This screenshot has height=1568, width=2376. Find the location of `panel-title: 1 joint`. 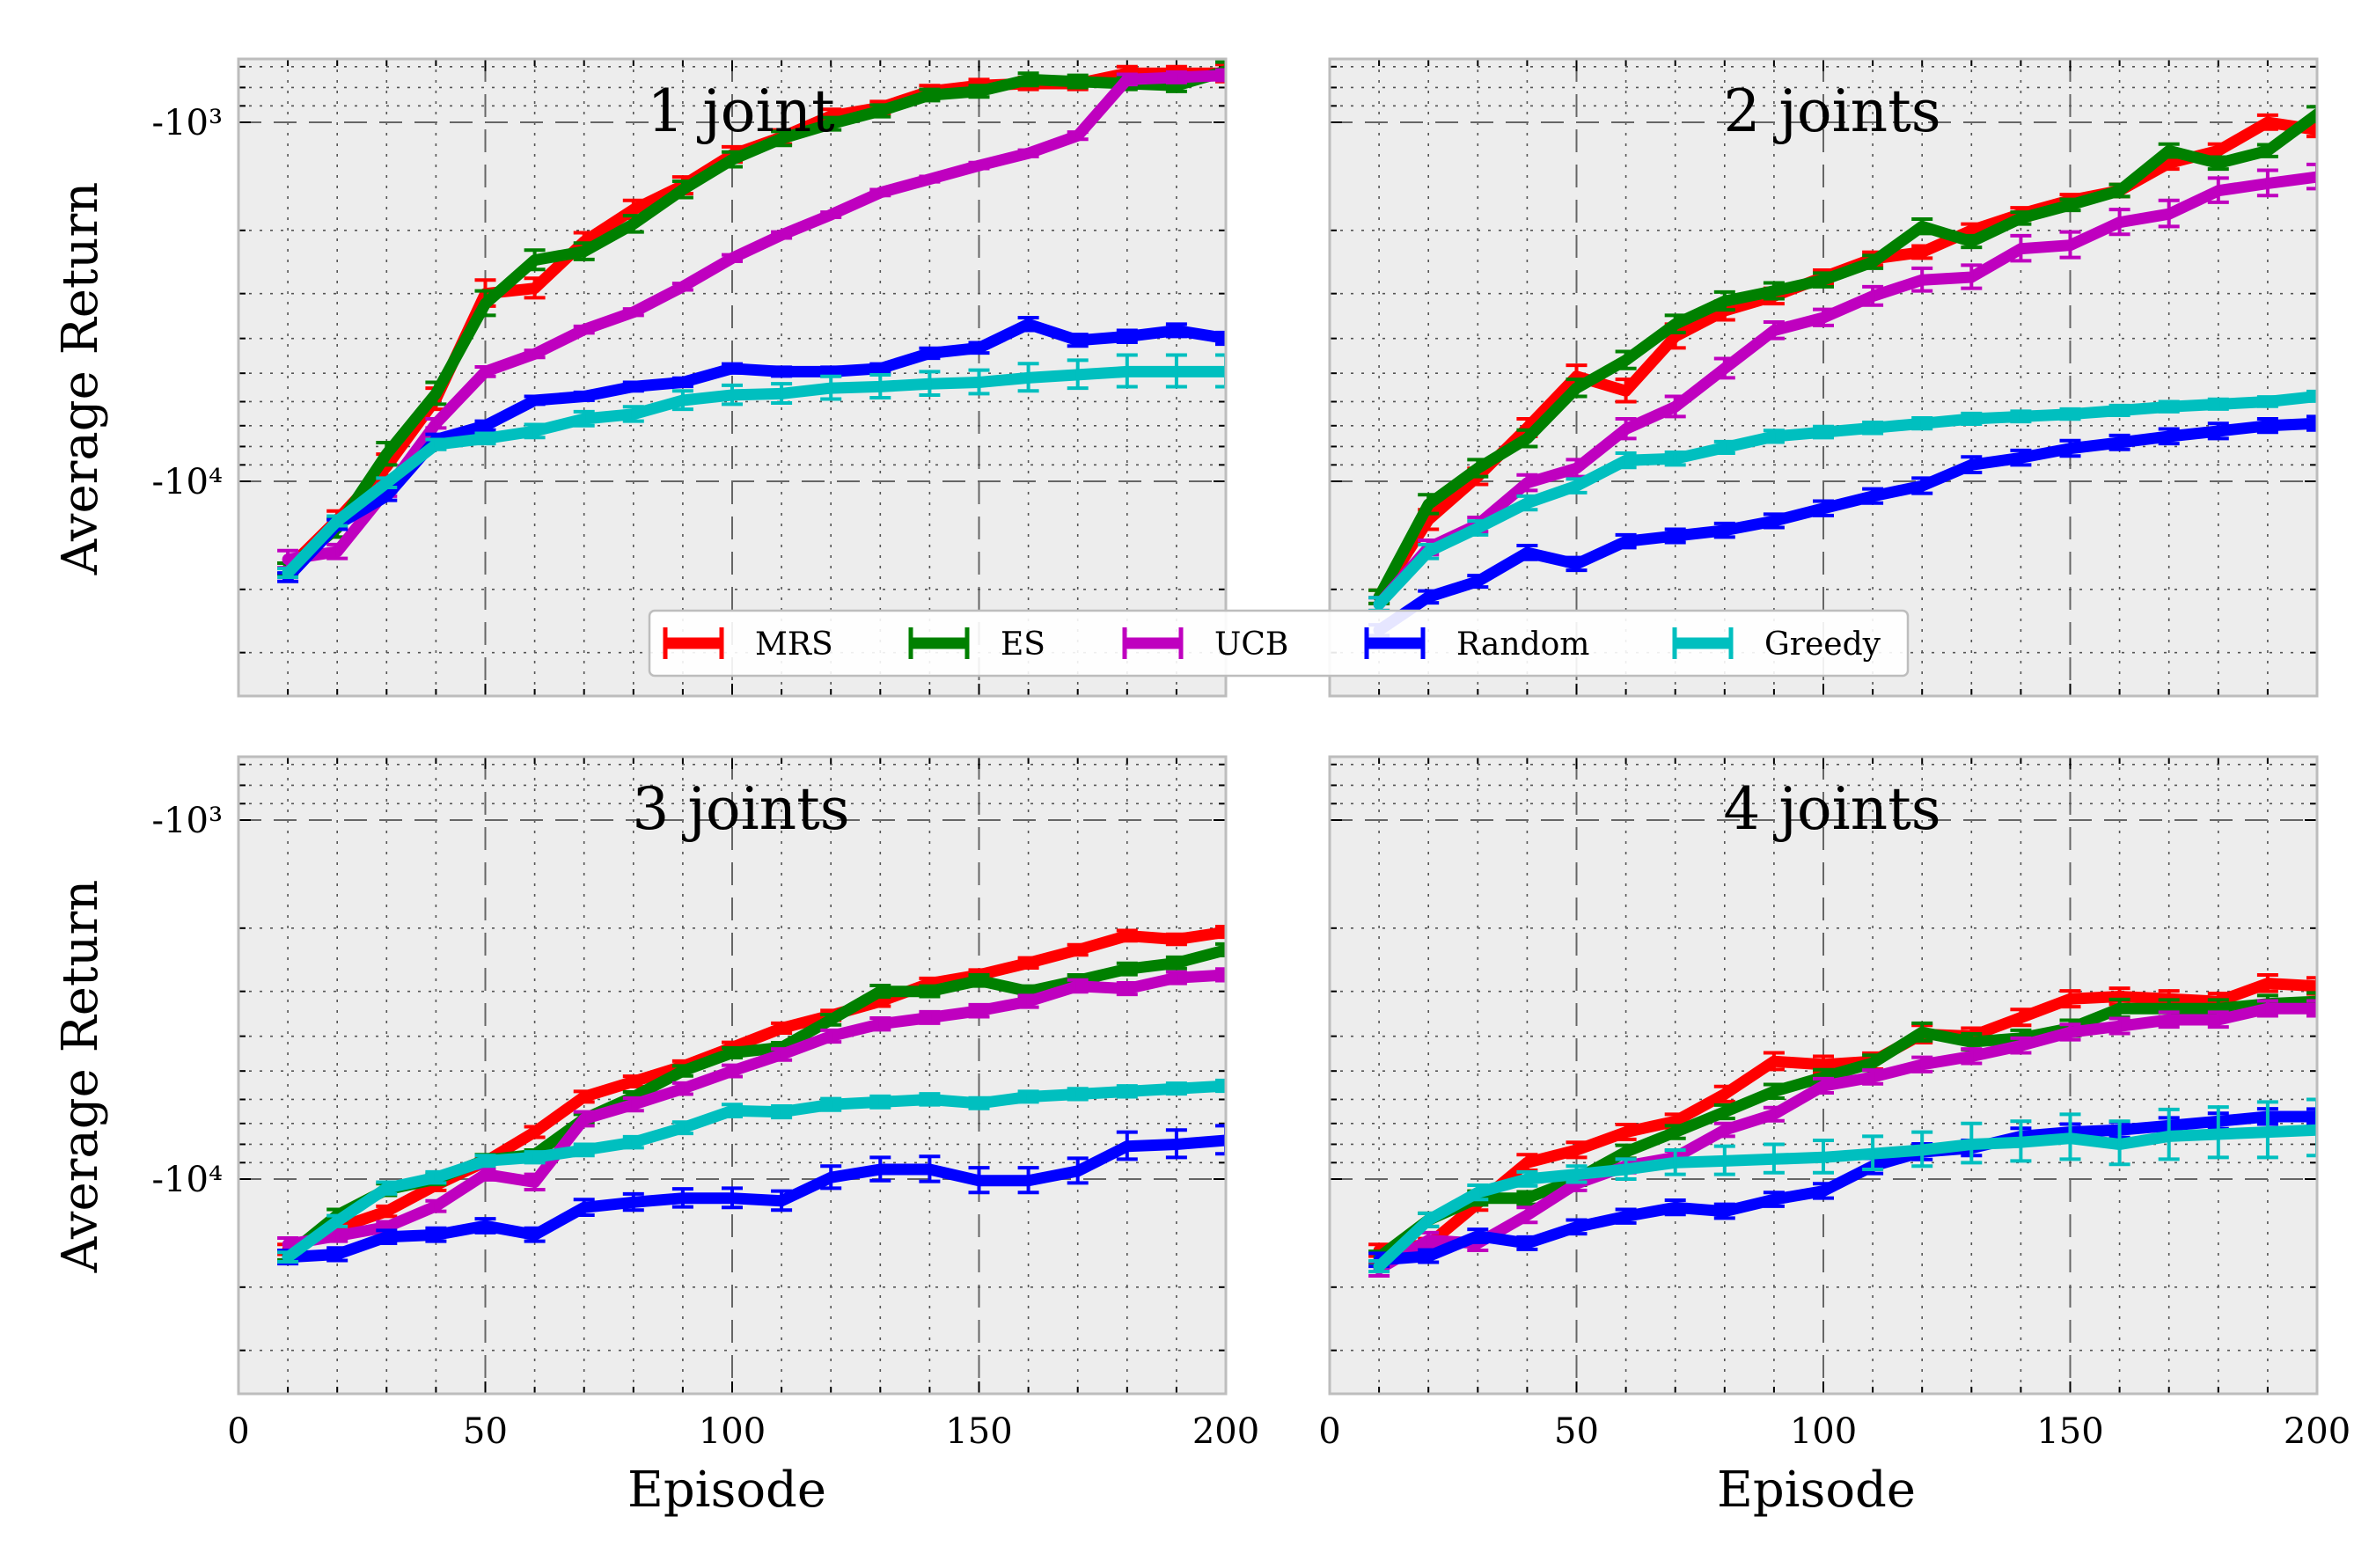

panel-title: 1 joint is located at coordinates (740, 111).